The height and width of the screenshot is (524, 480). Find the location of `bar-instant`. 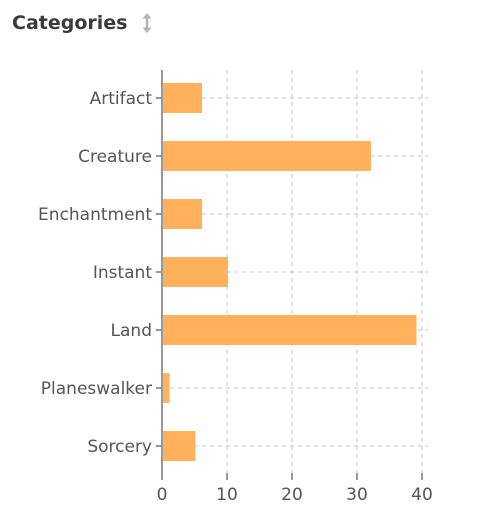

bar-instant is located at coordinates (195, 272).